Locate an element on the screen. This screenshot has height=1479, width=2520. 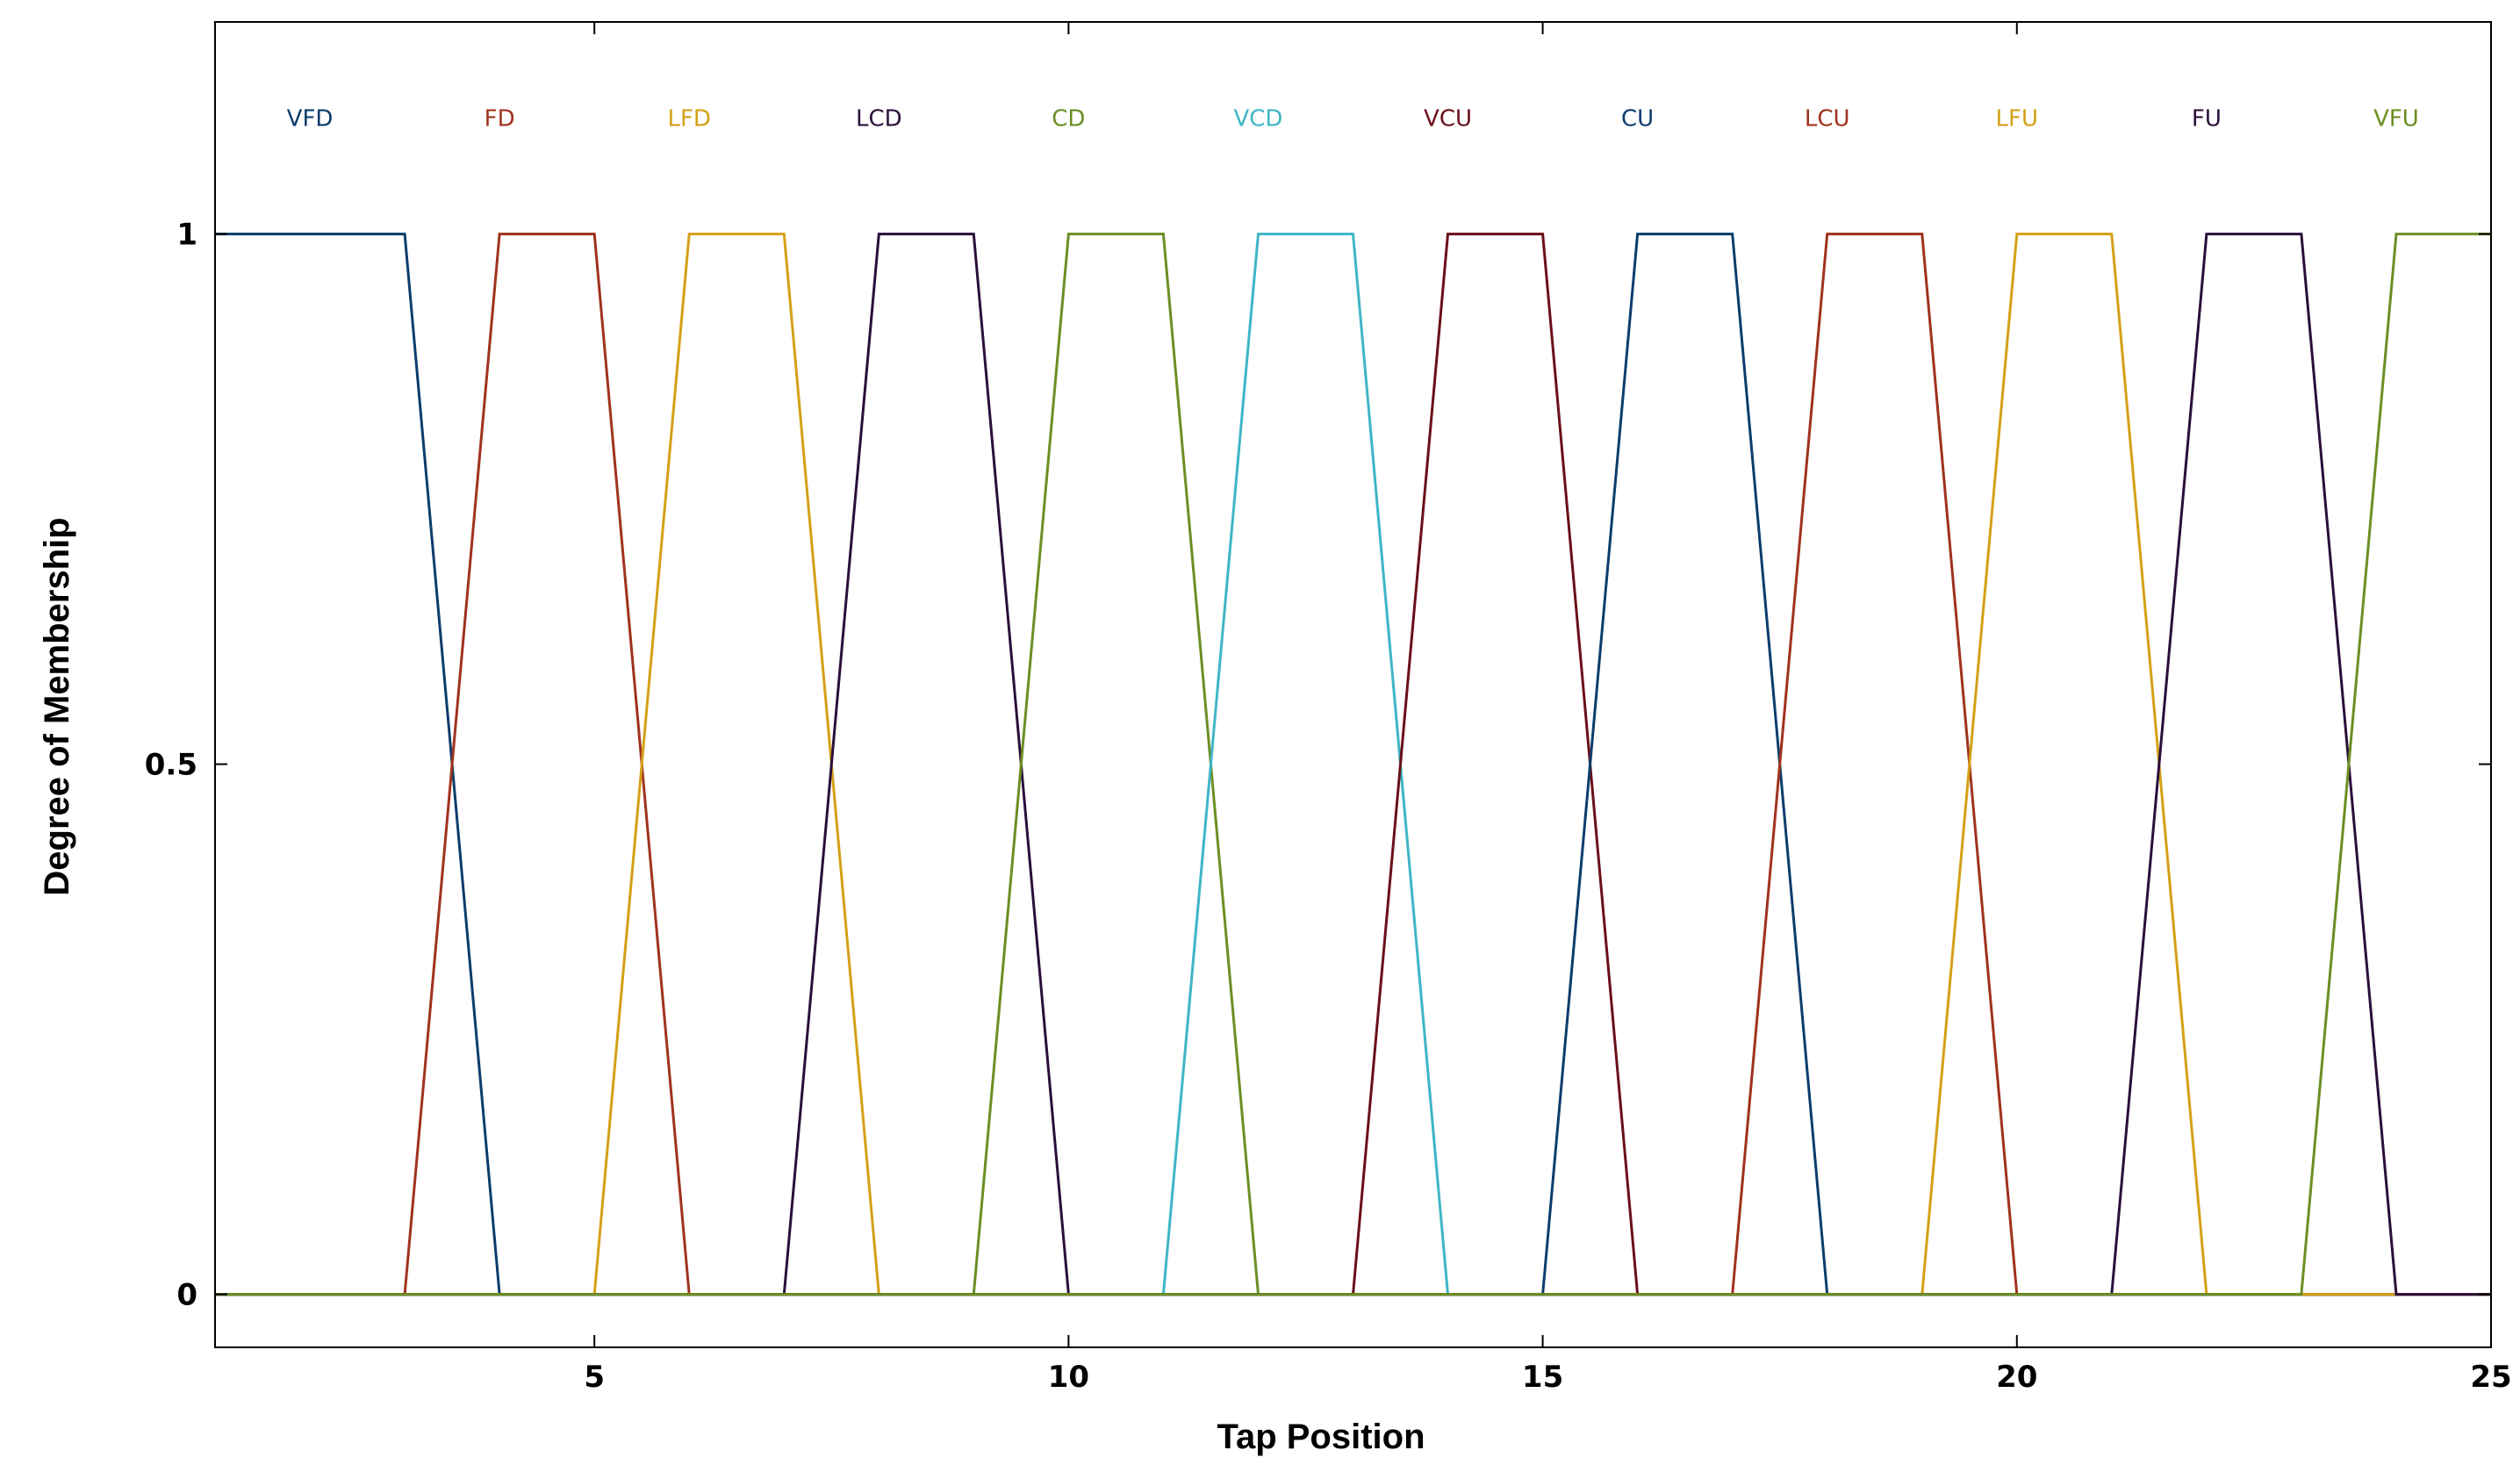
y-tick-label: 0 is located at coordinates (186, 1295).